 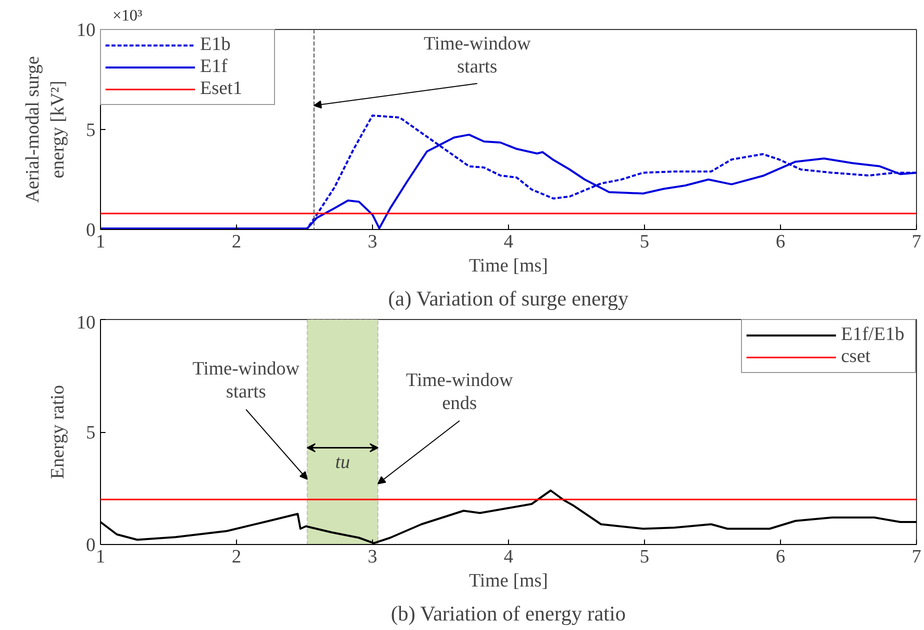 I want to click on legend-label: E1b, so click(x=216, y=45).